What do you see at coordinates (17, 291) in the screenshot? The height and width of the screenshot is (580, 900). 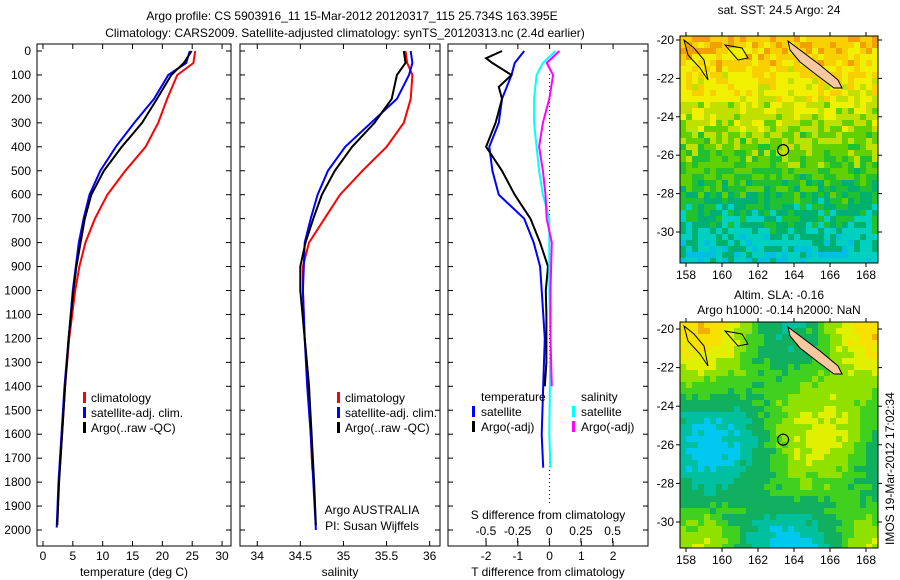 I see `depth-tick-label: 1000` at bounding box center [17, 291].